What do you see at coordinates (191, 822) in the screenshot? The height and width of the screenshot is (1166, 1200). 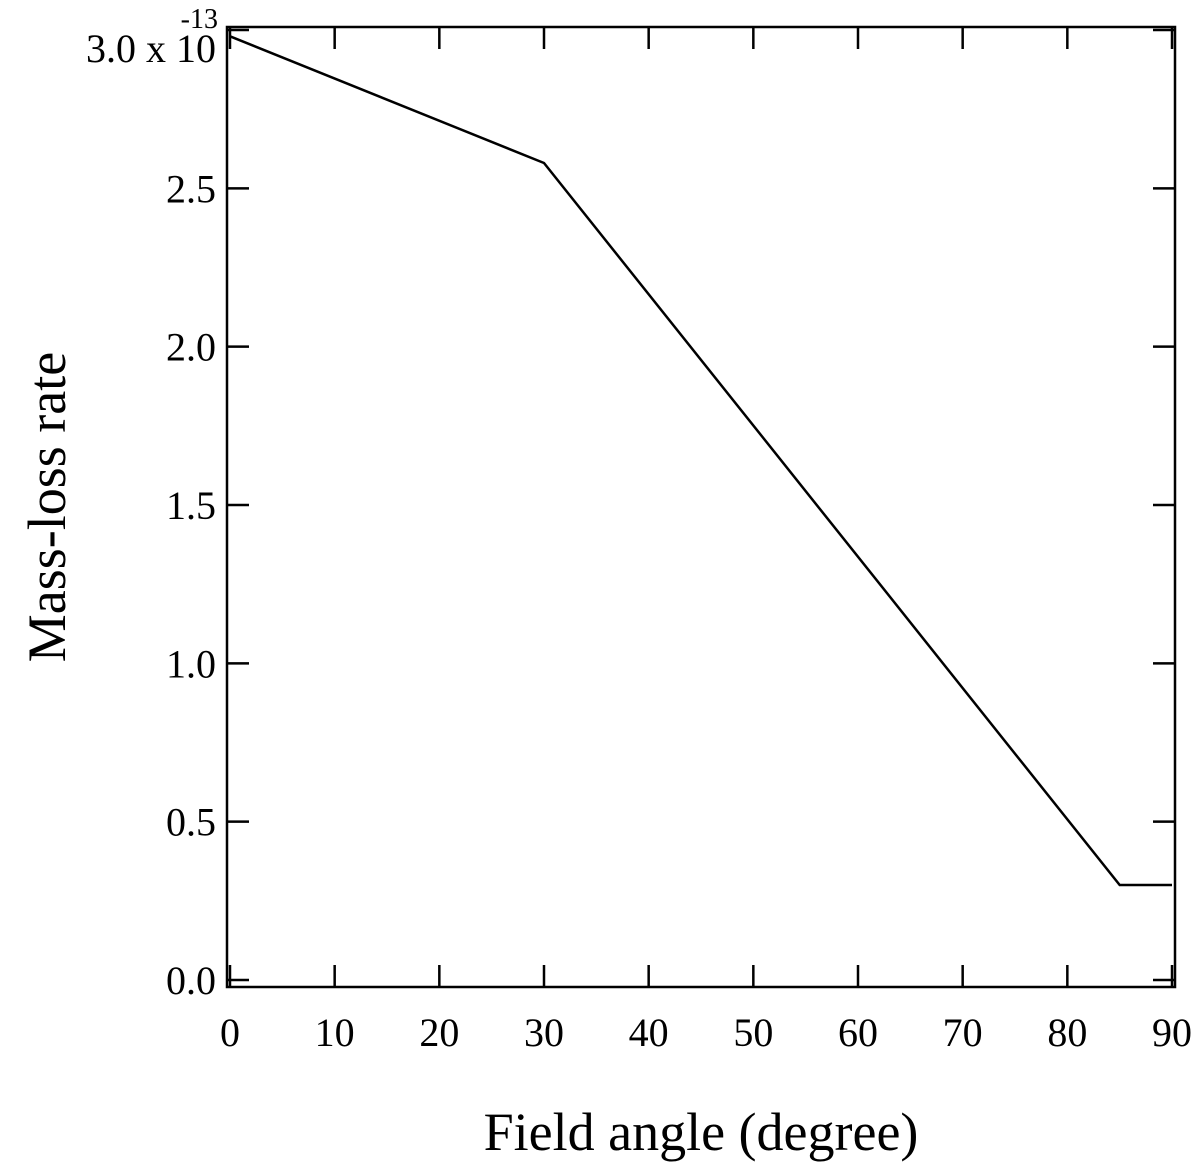 I see `y-tick-label: 0.5` at bounding box center [191, 822].